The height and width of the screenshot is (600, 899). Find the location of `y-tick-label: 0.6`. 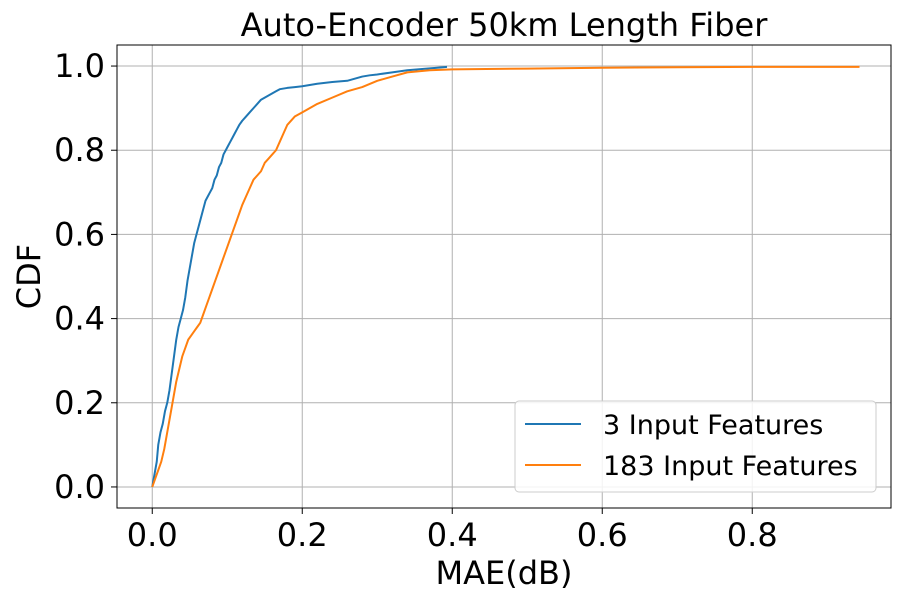

y-tick-label: 0.6 is located at coordinates (79, 234).